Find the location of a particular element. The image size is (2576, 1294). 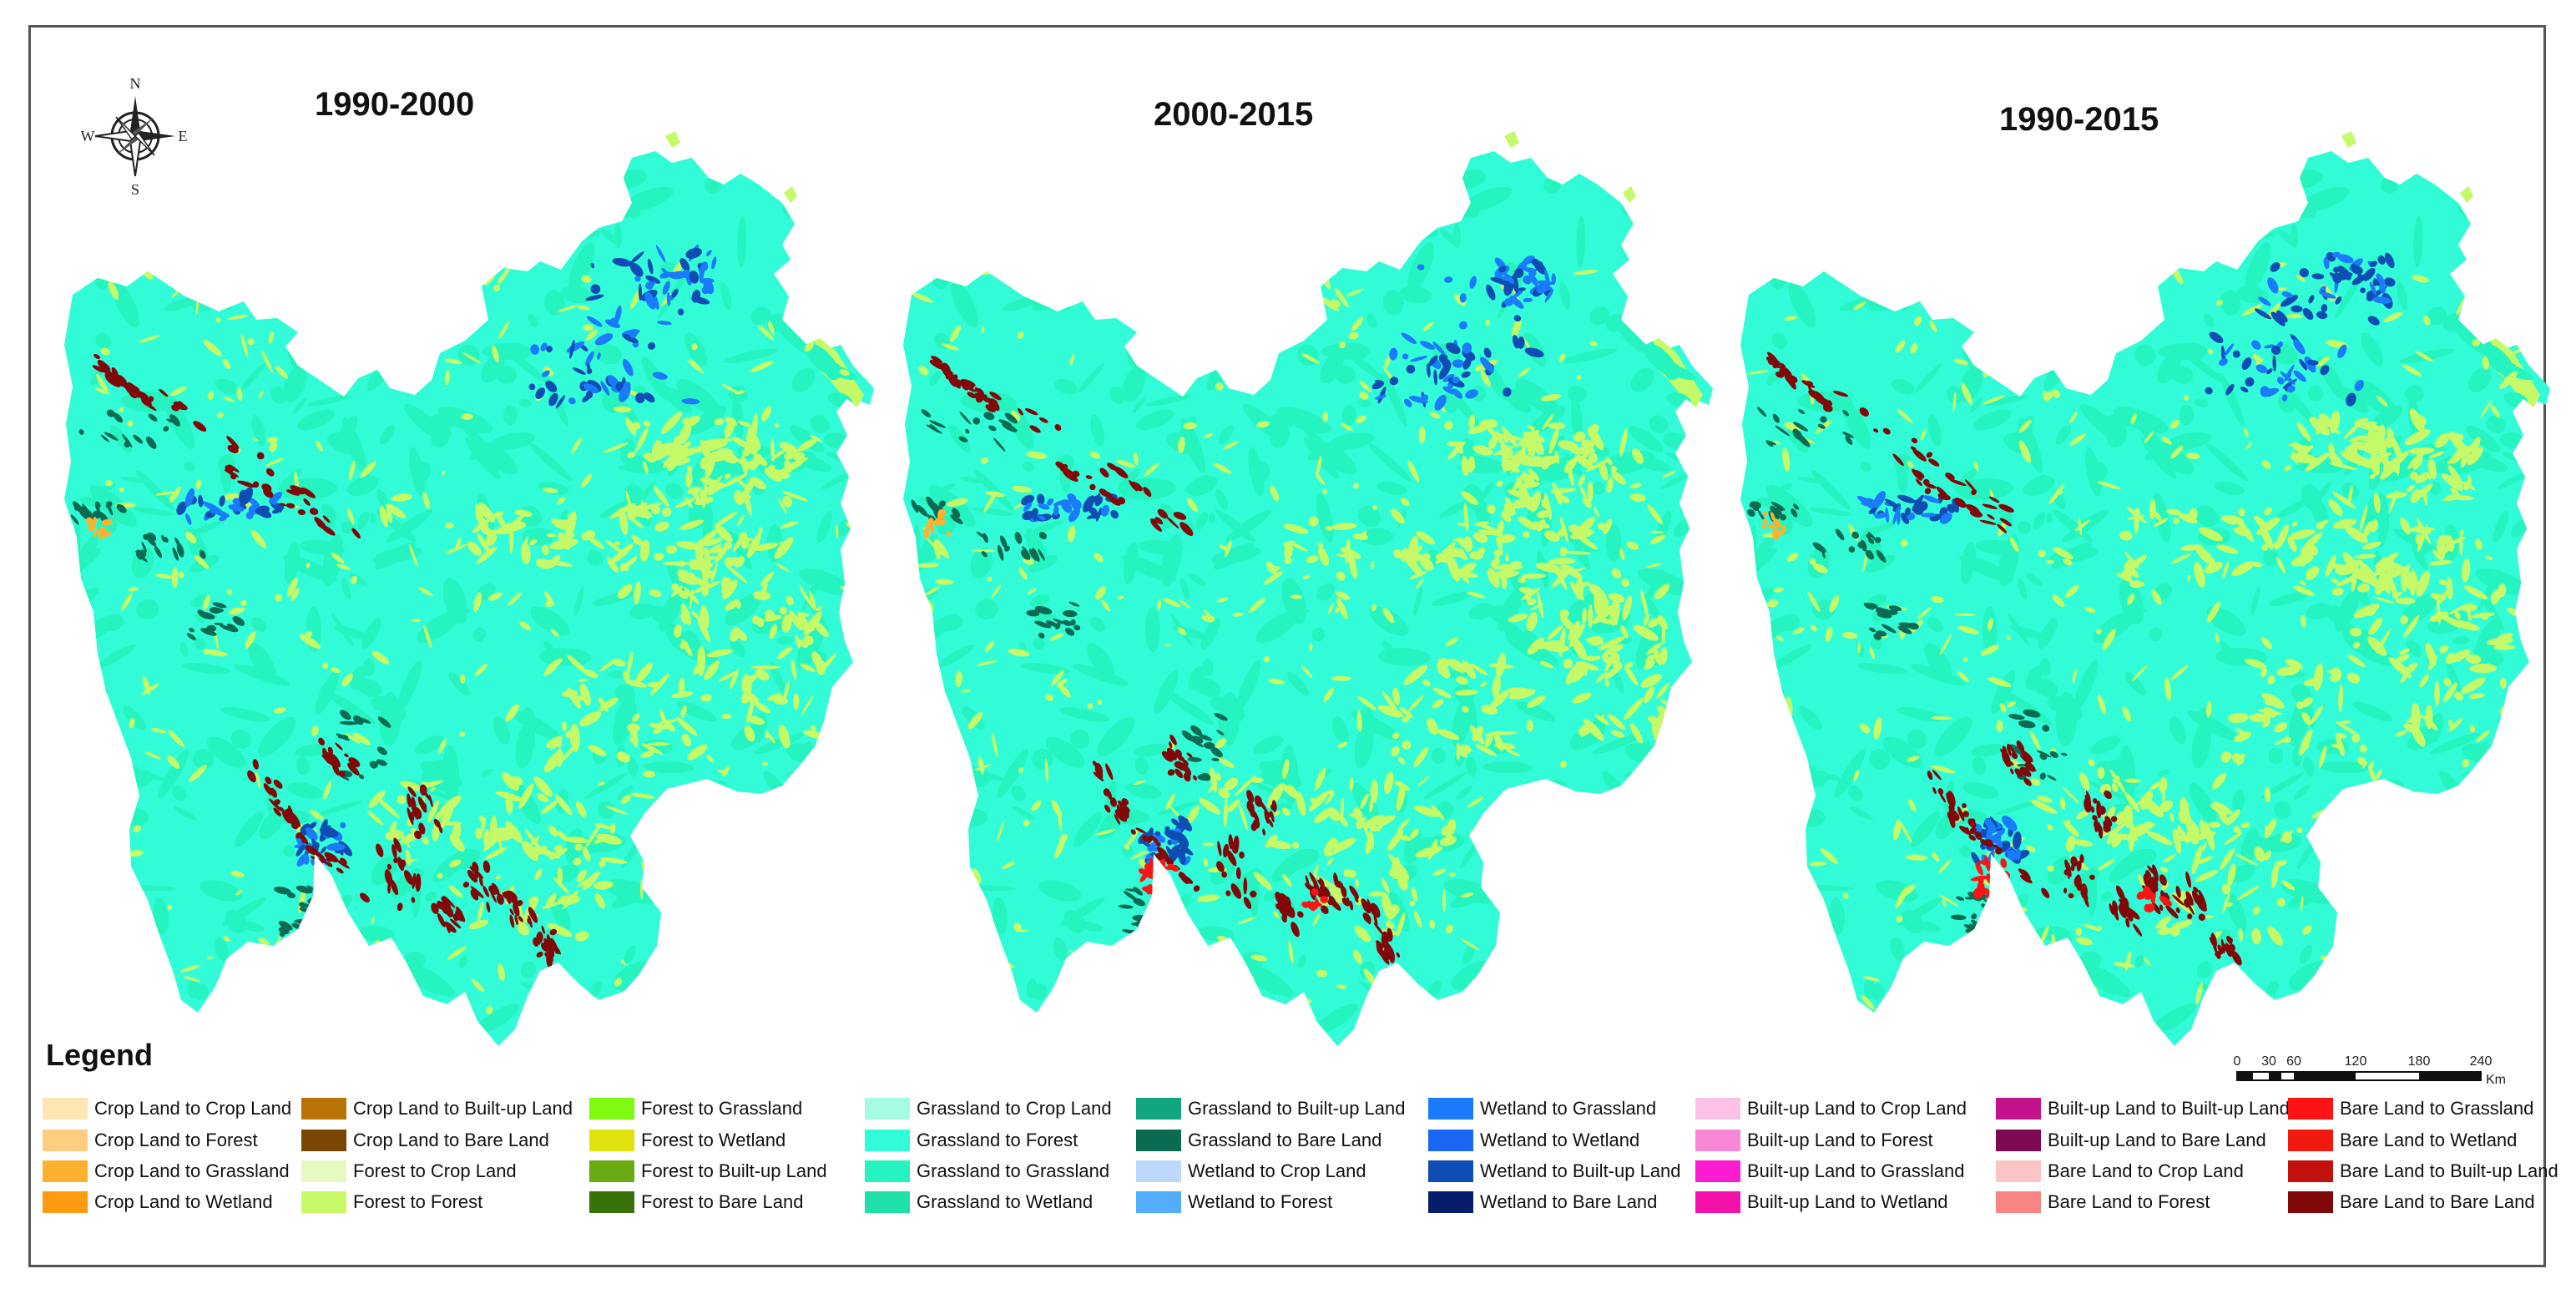

bare-to-grassland-patch is located at coordinates (2147, 907).